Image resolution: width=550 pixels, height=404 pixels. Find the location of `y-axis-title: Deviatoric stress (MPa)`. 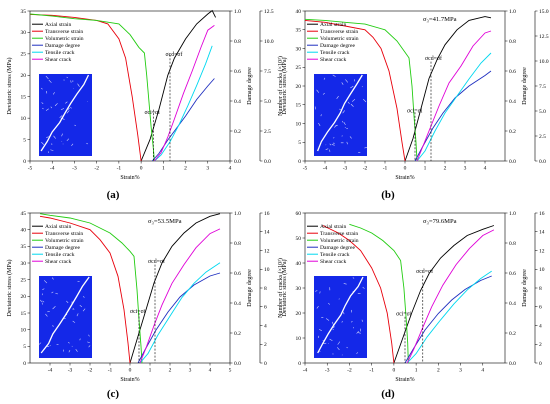

y-axis-title: Deviatoric stress (MPa) is located at coordinates (9, 86).